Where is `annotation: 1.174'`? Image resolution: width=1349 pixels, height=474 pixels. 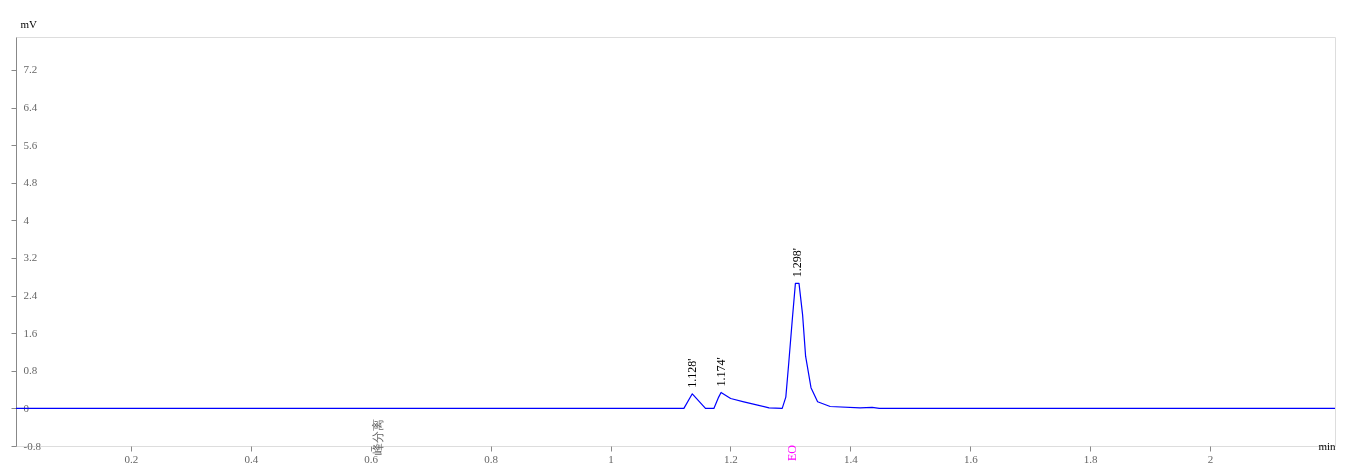
annotation: 1.174' is located at coordinates (721, 372).